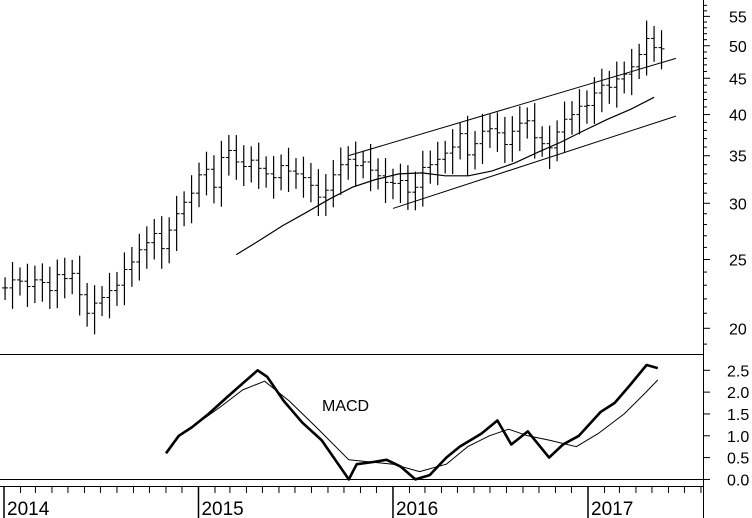 Image resolution: width=752 pixels, height=518 pixels. What do you see at coordinates (738, 437) in the screenshot?
I see `macd-y-tick-label: 1.0` at bounding box center [738, 437].